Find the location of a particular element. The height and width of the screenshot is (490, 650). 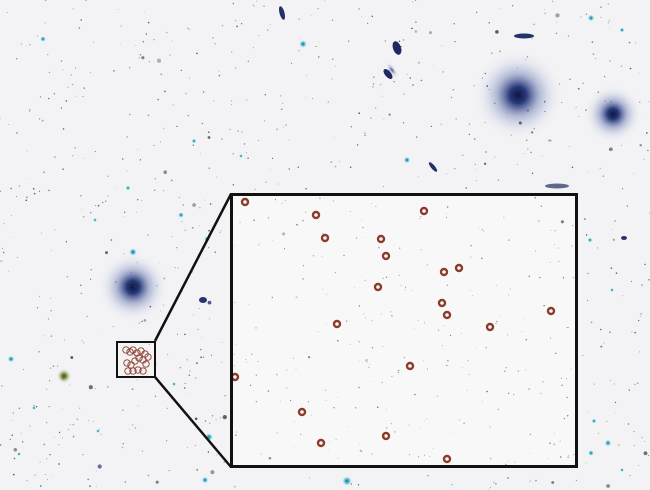

source-marker is located at coordinates (316, 215).